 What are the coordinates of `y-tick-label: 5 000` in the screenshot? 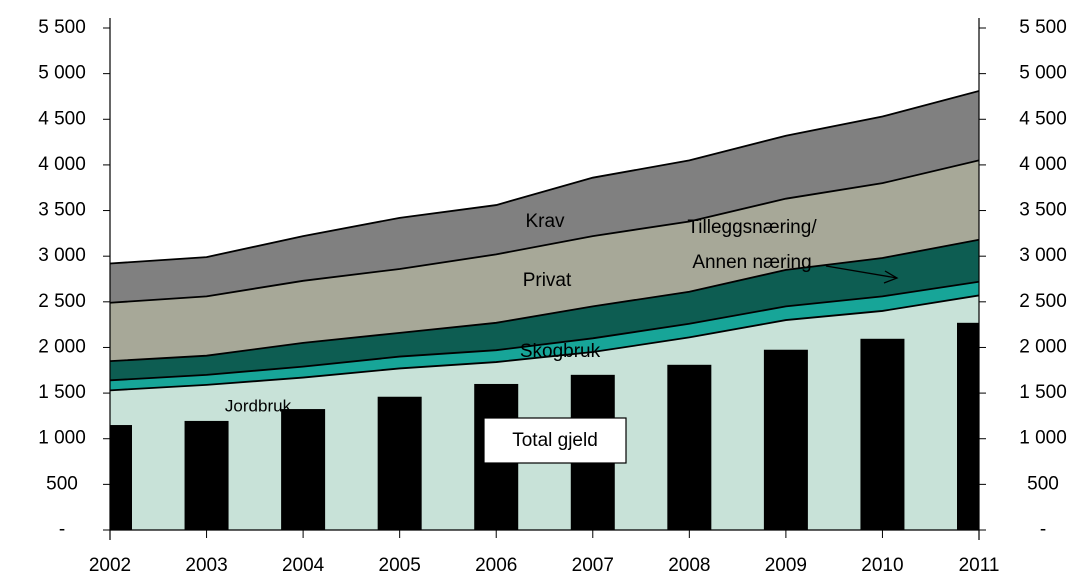 It's located at (62, 73).